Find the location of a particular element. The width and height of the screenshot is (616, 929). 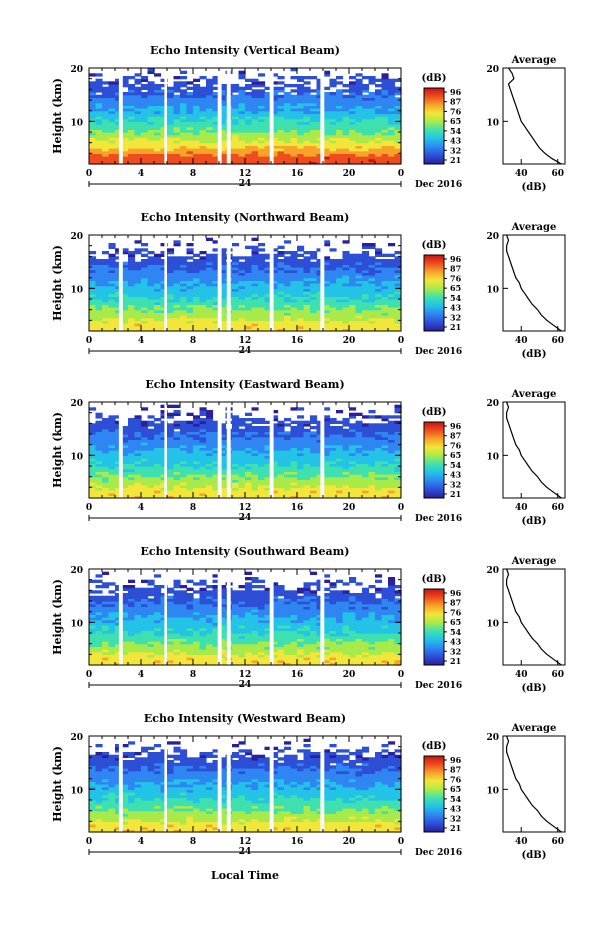

colorbar-tick-label: 43 is located at coordinates (456, 308).